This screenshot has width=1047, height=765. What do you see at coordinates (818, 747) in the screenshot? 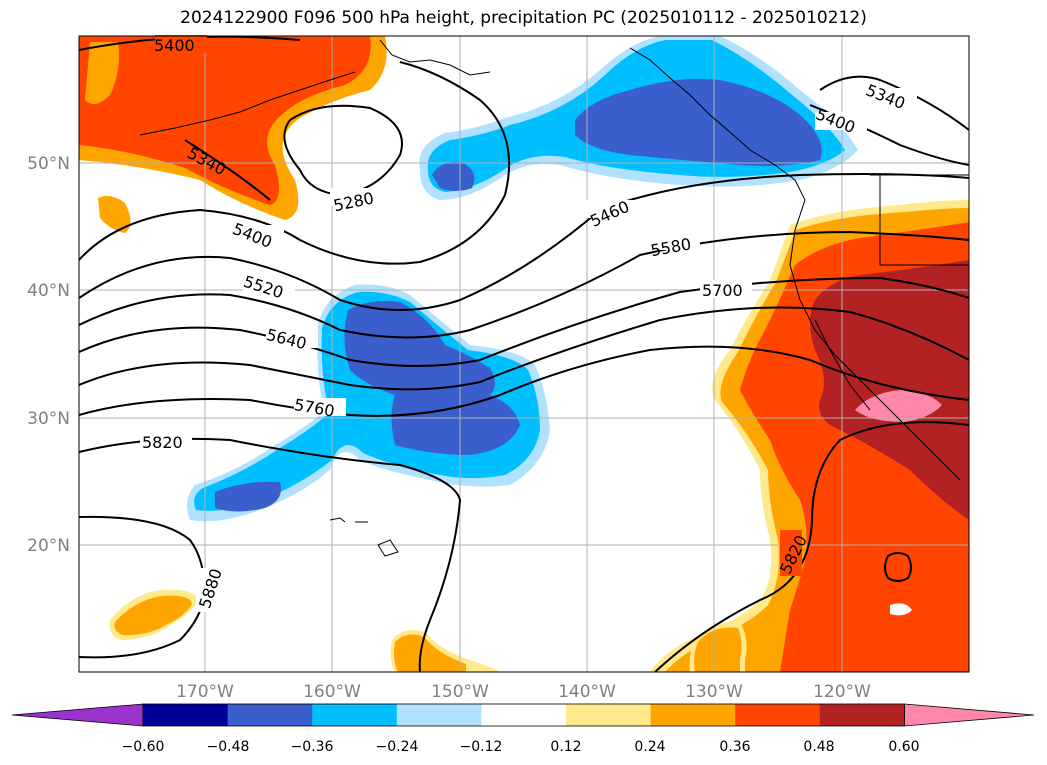
I see `colorbar-tick-label: 0.48` at bounding box center [818, 747].